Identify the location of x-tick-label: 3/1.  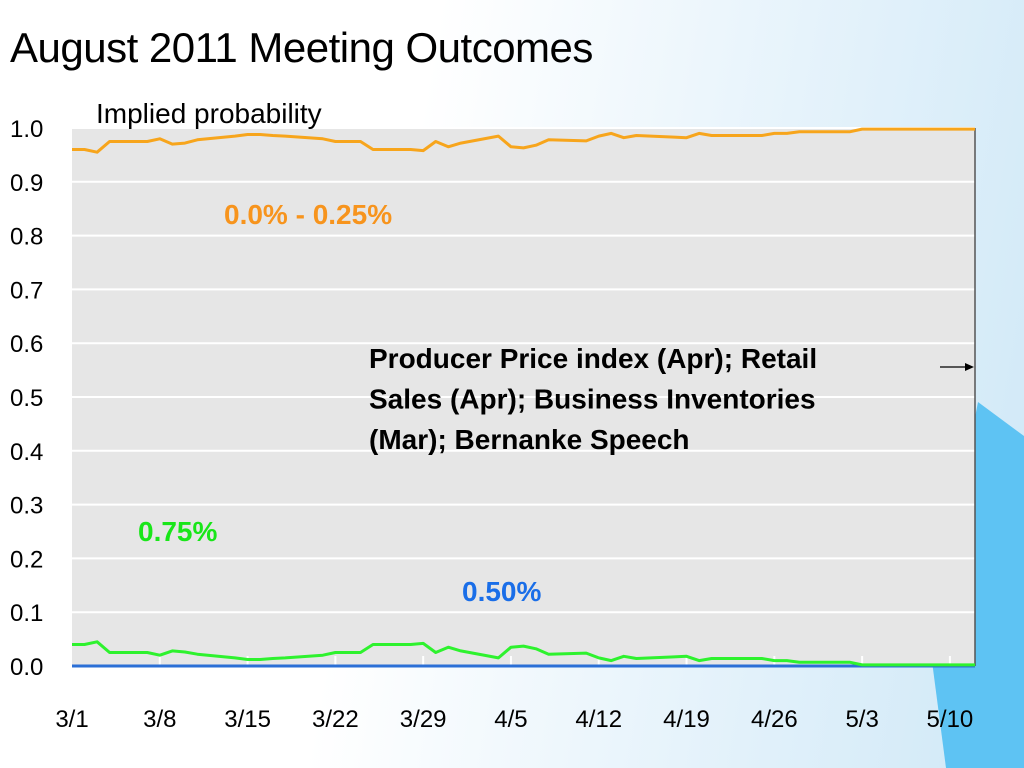
(71, 719).